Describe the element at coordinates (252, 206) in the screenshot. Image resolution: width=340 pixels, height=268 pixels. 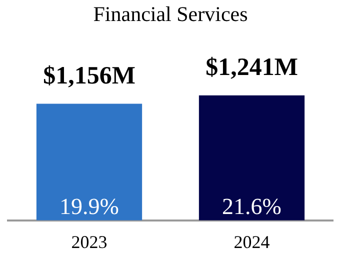
I see `annotation: 21.6%` at that location.